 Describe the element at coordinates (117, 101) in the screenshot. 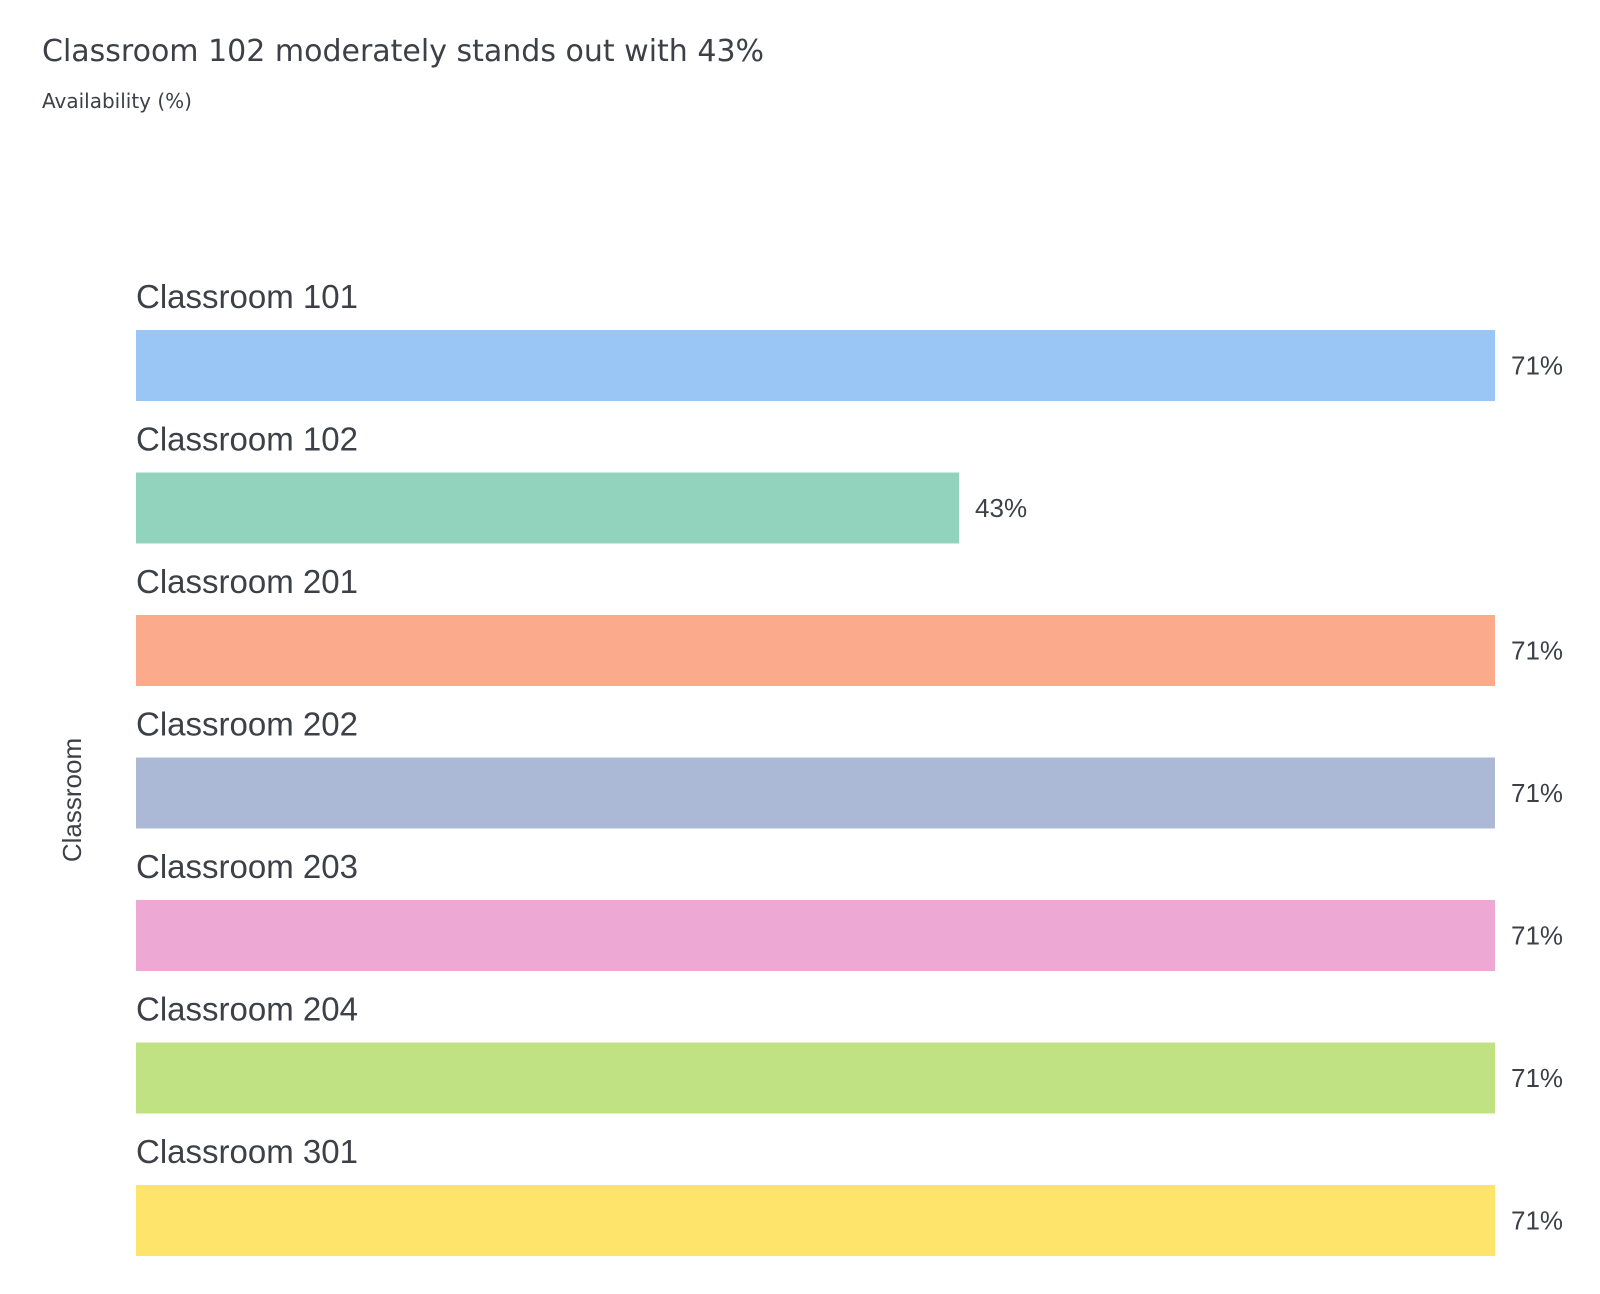

I see `chart-subtitle: Availability (%)` at that location.